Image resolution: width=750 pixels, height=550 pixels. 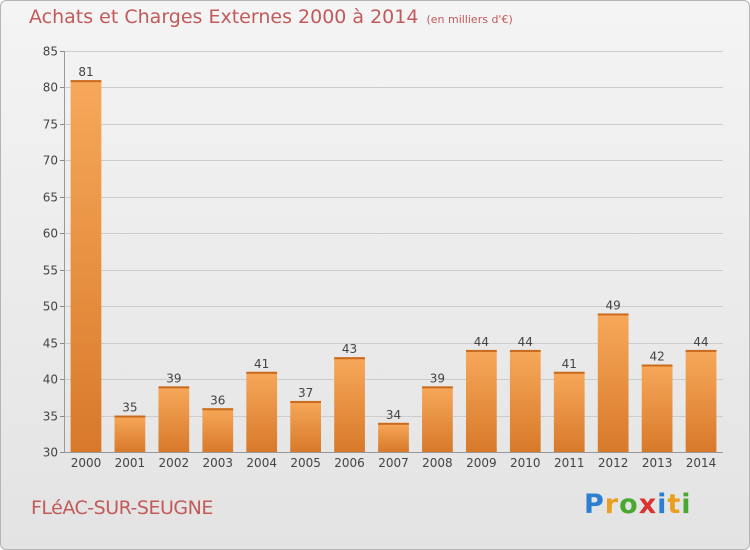 What do you see at coordinates (657, 463) in the screenshot?
I see `x-tick-label: 2013` at bounding box center [657, 463].